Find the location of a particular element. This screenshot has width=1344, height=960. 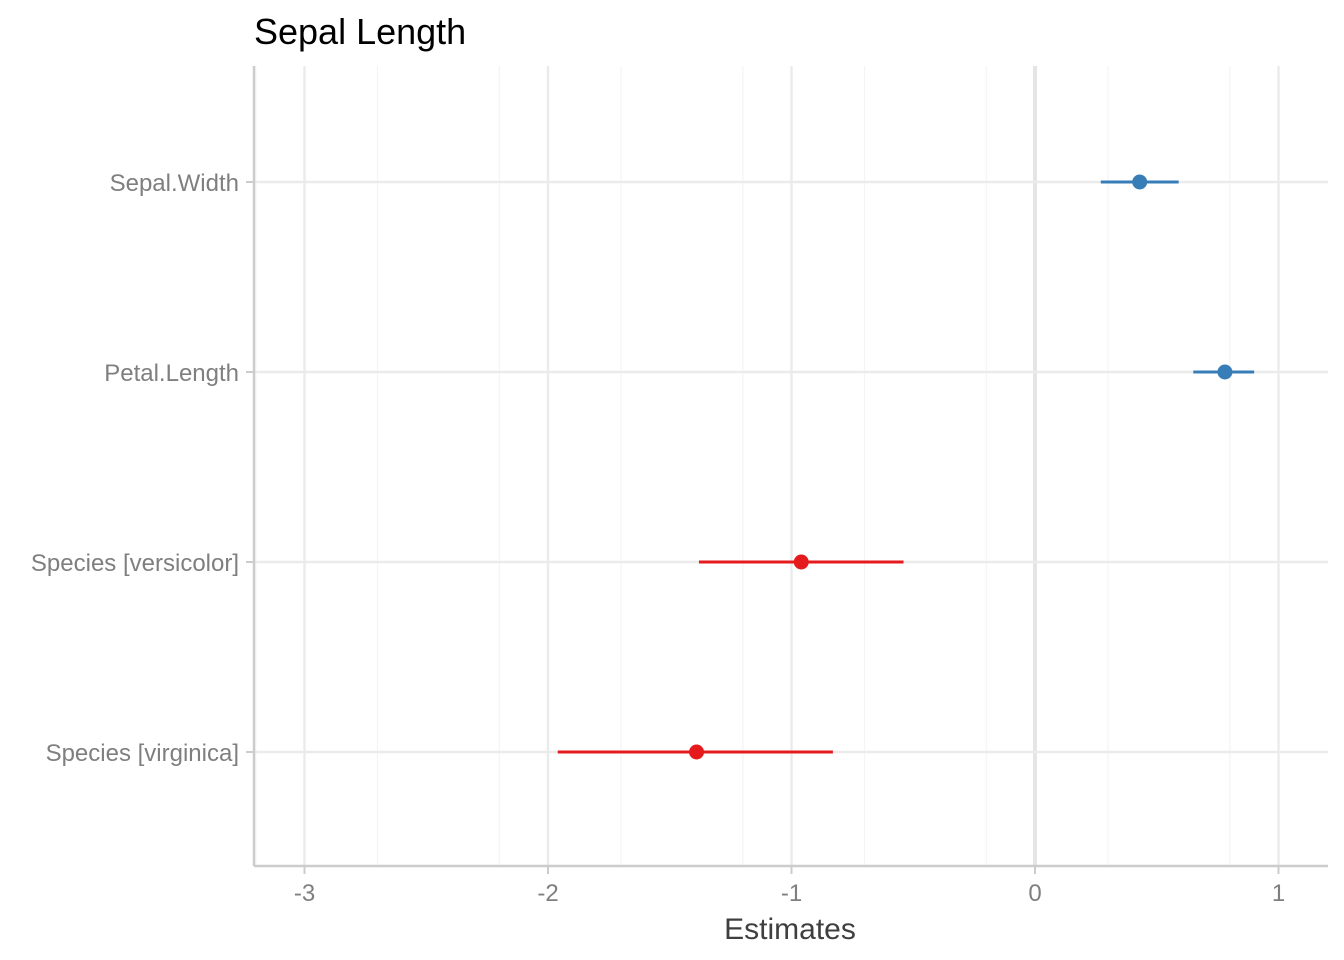

chart-title: Sepal Length is located at coordinates (360, 31).